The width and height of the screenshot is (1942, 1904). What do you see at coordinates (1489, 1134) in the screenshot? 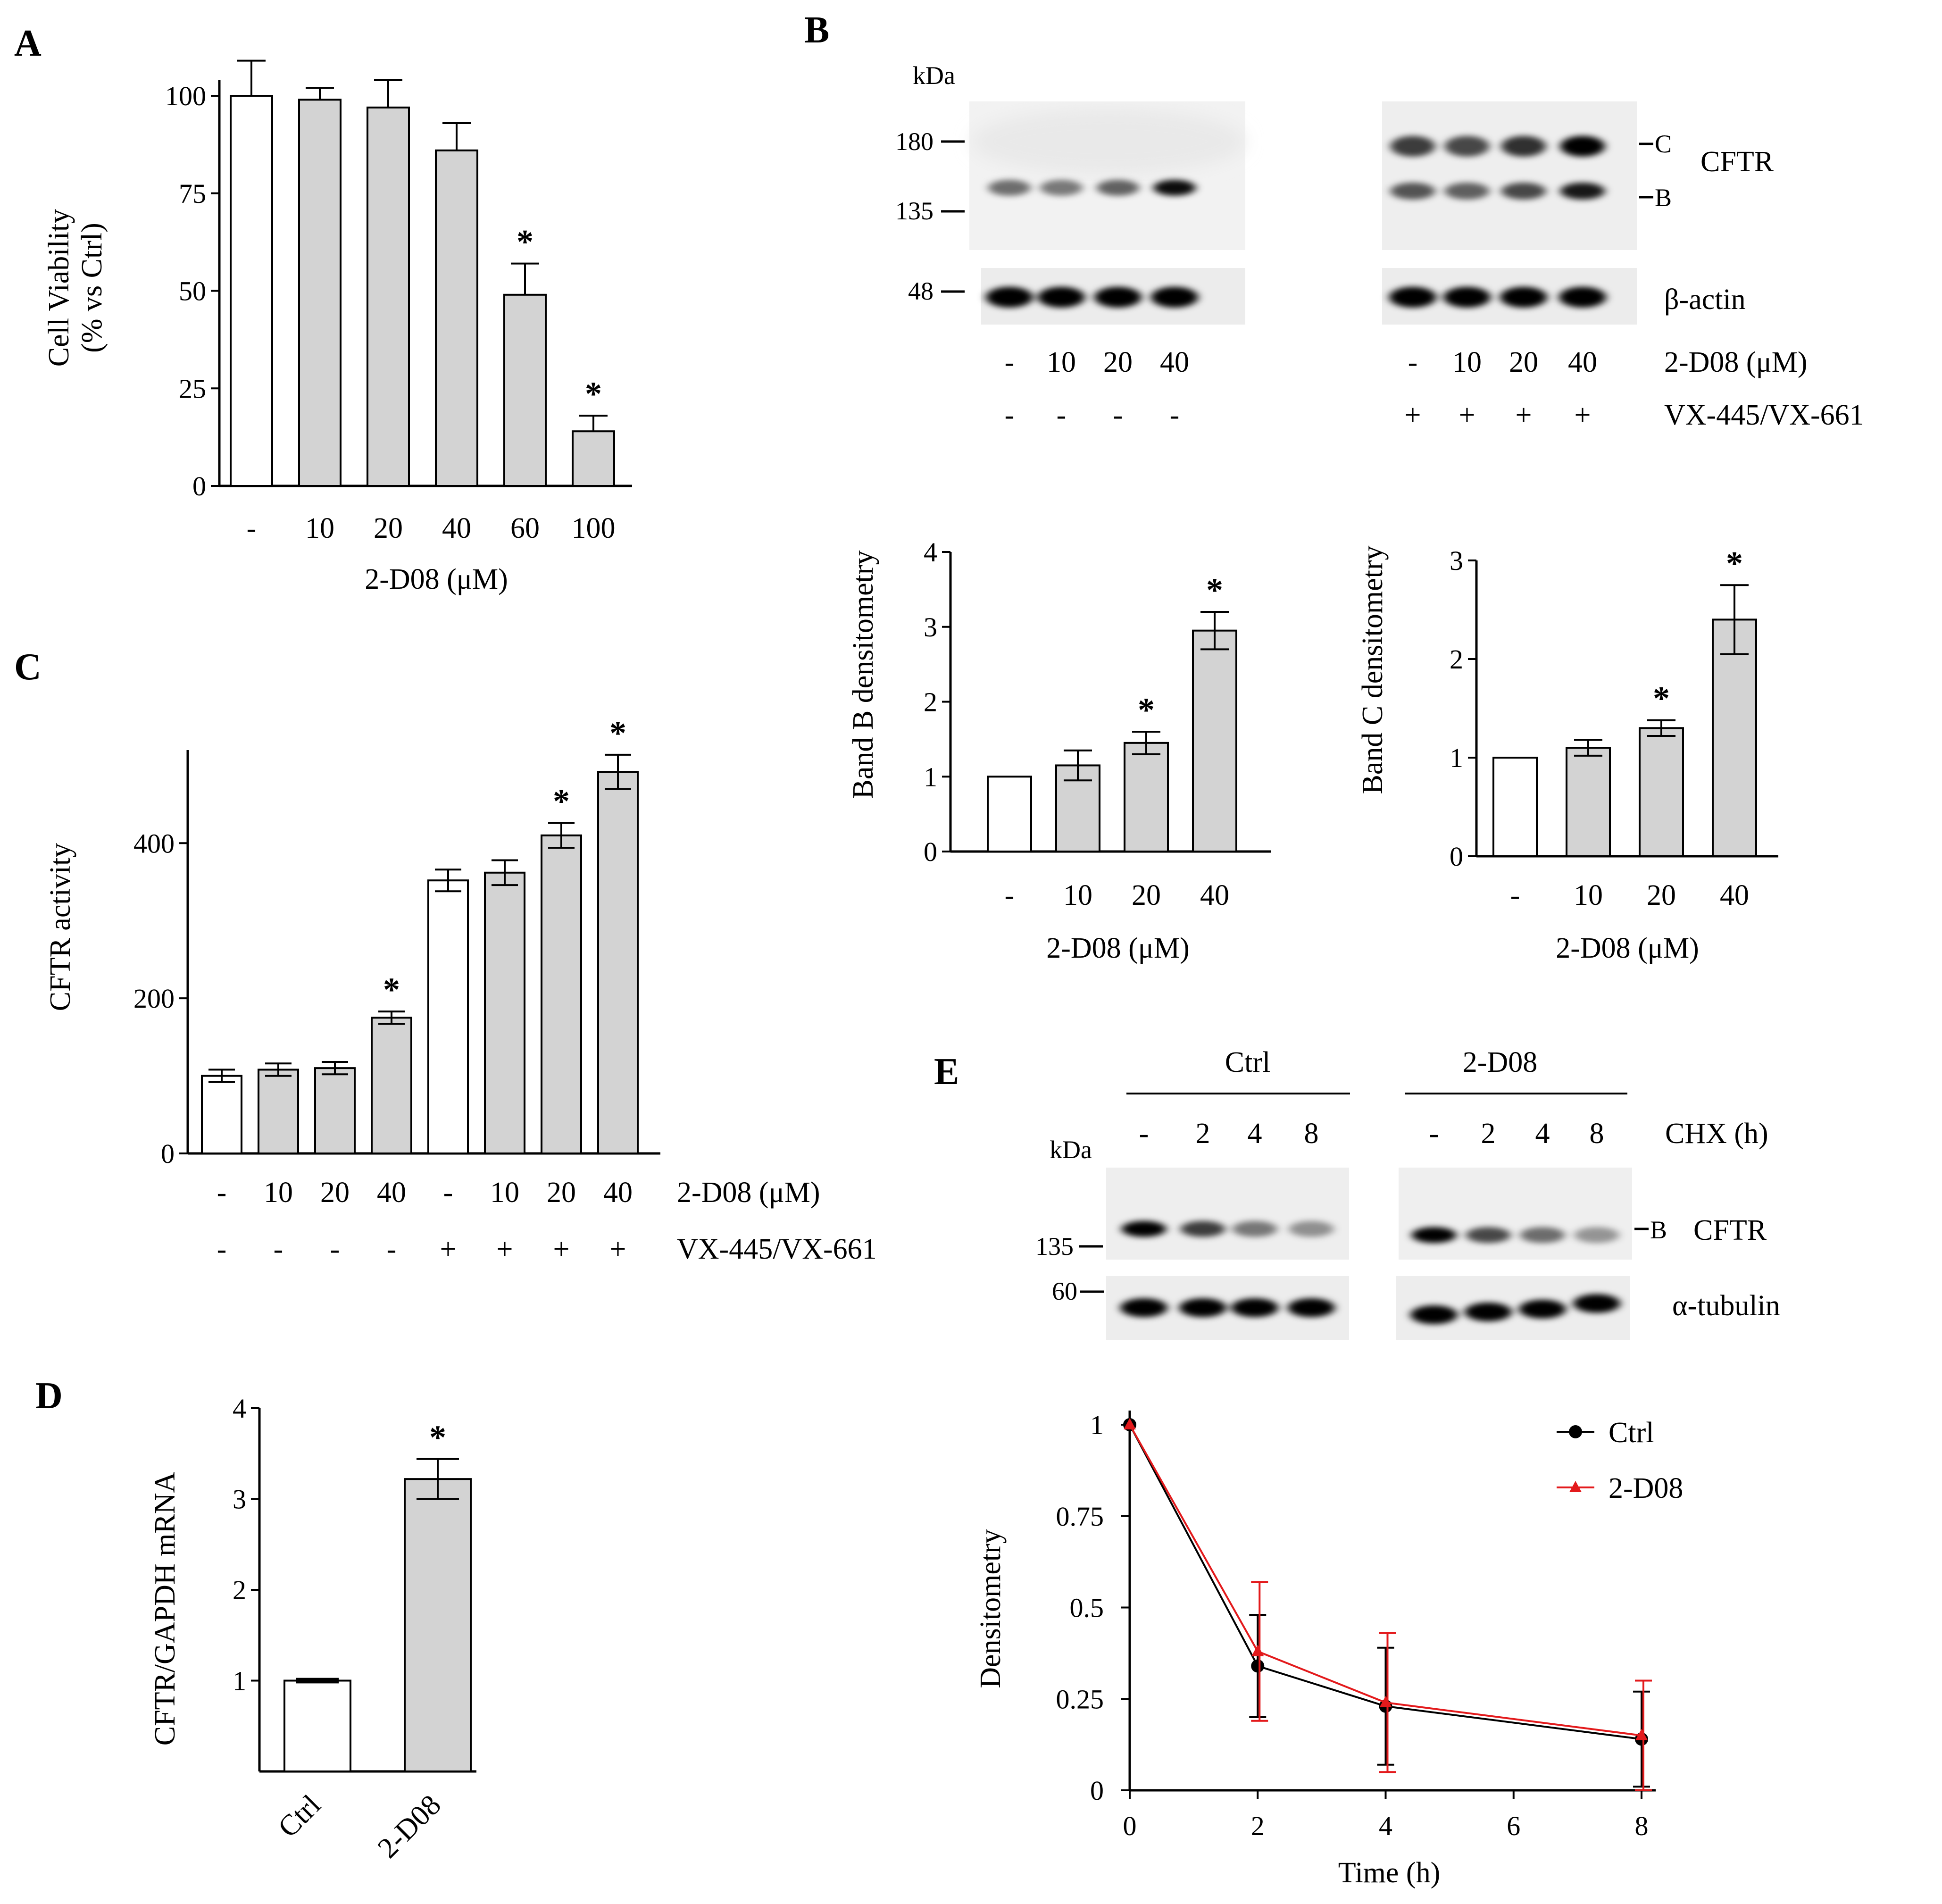
I see `blot-e-drug-chx: 2` at bounding box center [1489, 1134].